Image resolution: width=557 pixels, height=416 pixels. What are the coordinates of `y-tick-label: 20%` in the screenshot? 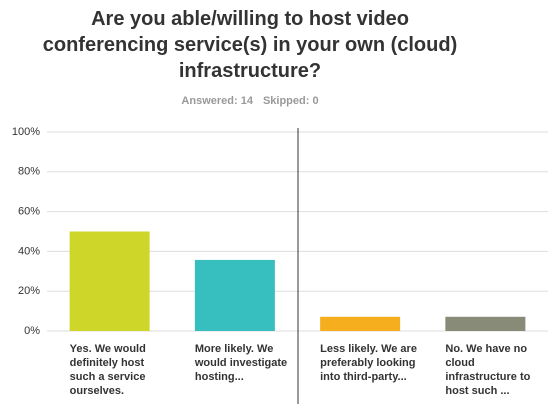 It's located at (29, 291).